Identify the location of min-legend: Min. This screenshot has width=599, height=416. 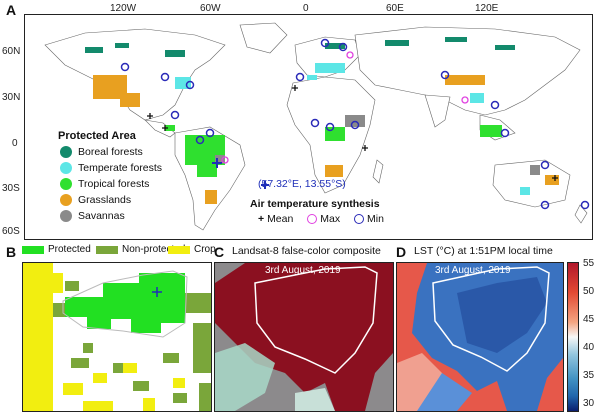
(369, 219).